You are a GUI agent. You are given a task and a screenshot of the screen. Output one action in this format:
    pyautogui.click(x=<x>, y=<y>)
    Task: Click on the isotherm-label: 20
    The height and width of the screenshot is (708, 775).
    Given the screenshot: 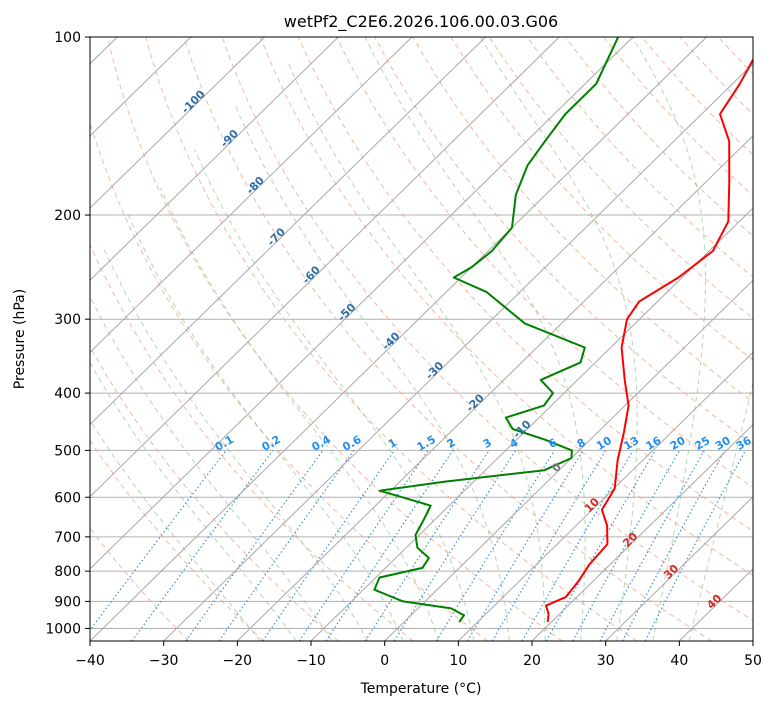 What is the action you would take?
    pyautogui.click(x=630, y=540)
    